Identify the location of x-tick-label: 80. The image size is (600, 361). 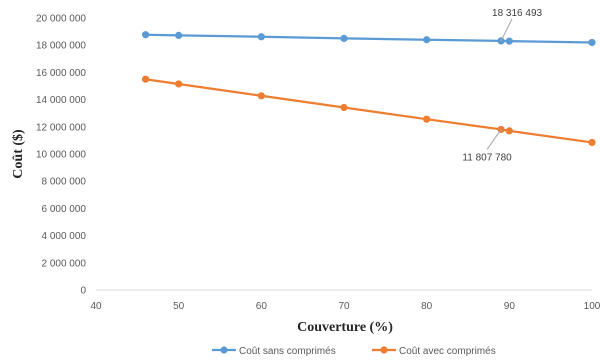
(427, 306).